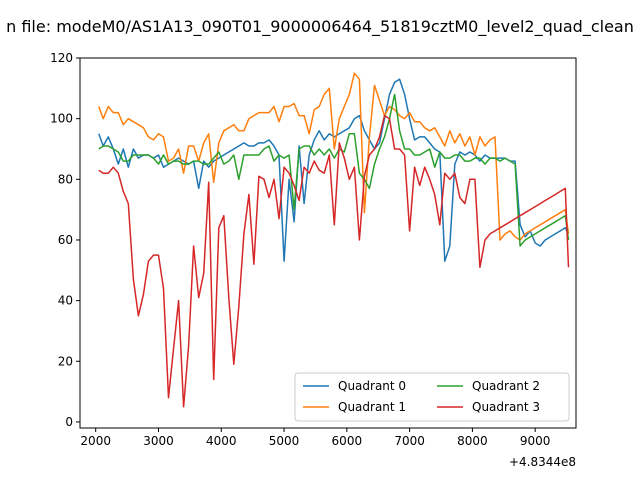 This screenshot has width=640, height=480. What do you see at coordinates (372, 386) in the screenshot?
I see `legend-label-quadrant-0: Quadrant 0` at bounding box center [372, 386].